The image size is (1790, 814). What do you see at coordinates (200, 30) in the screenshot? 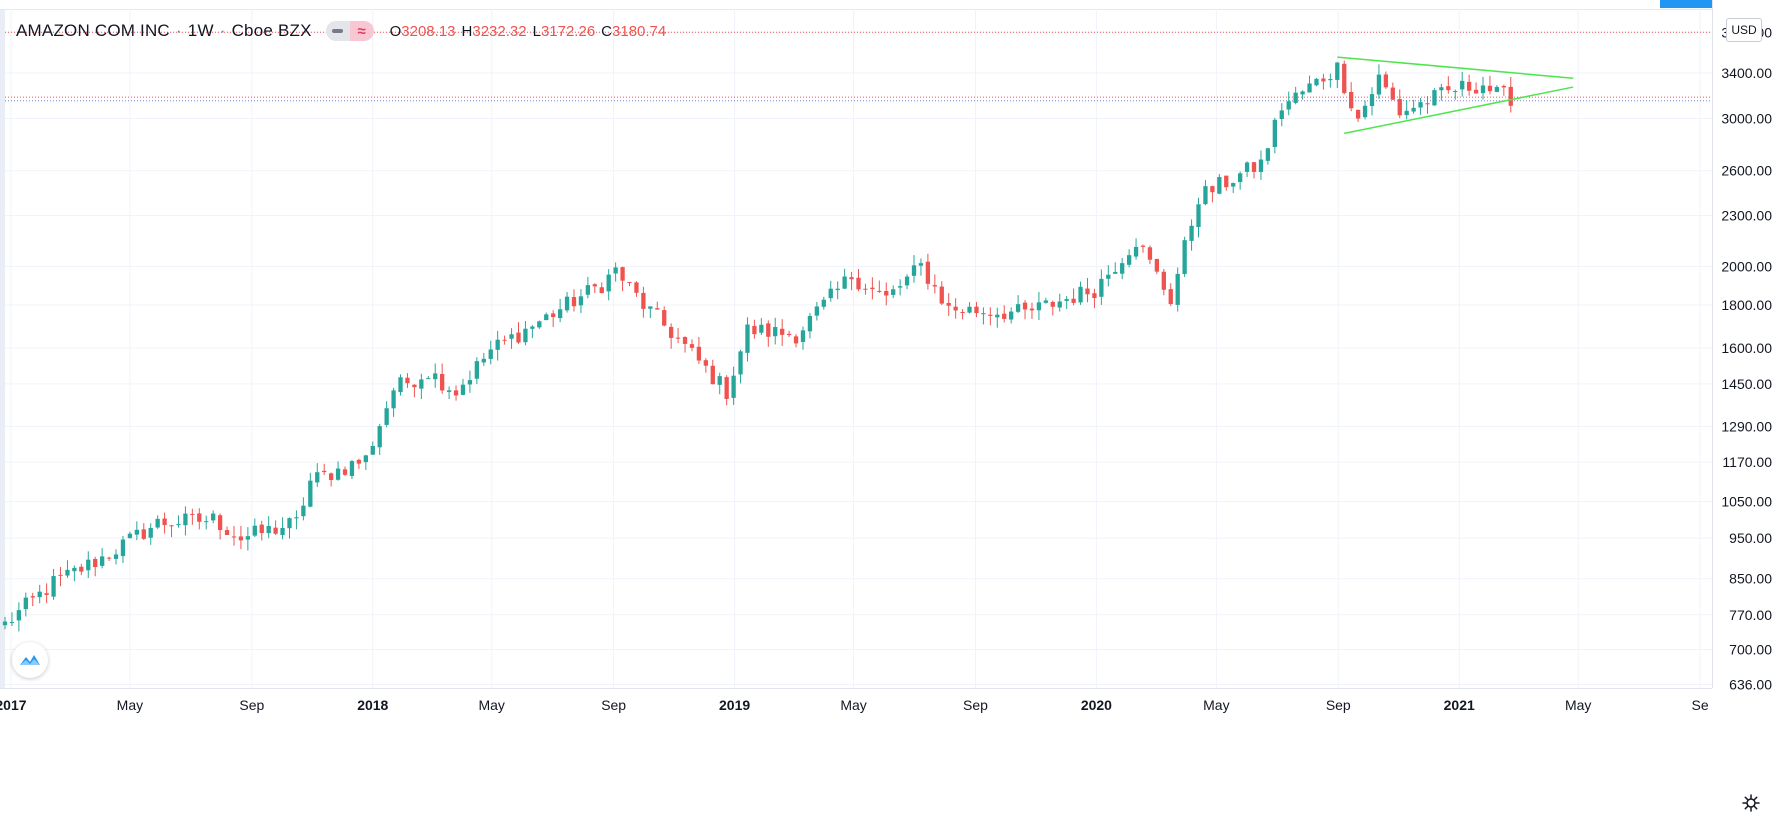
I see `interval-label: 1W` at bounding box center [200, 30].